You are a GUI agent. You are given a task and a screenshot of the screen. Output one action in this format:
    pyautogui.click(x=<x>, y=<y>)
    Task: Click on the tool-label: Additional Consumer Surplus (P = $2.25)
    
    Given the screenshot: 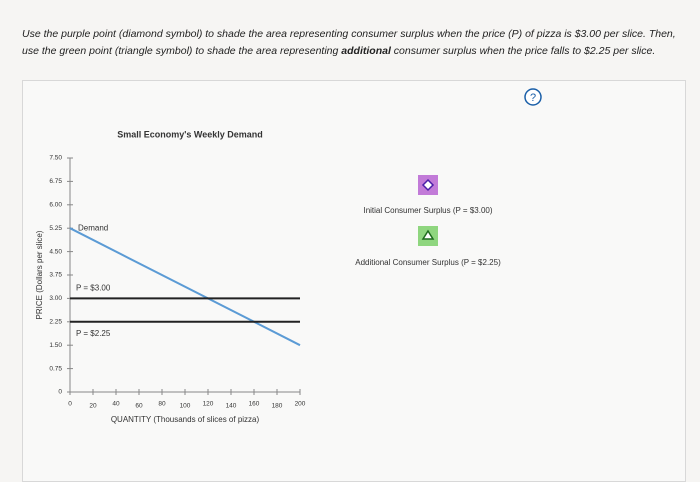 What is the action you would take?
    pyautogui.click(x=428, y=262)
    